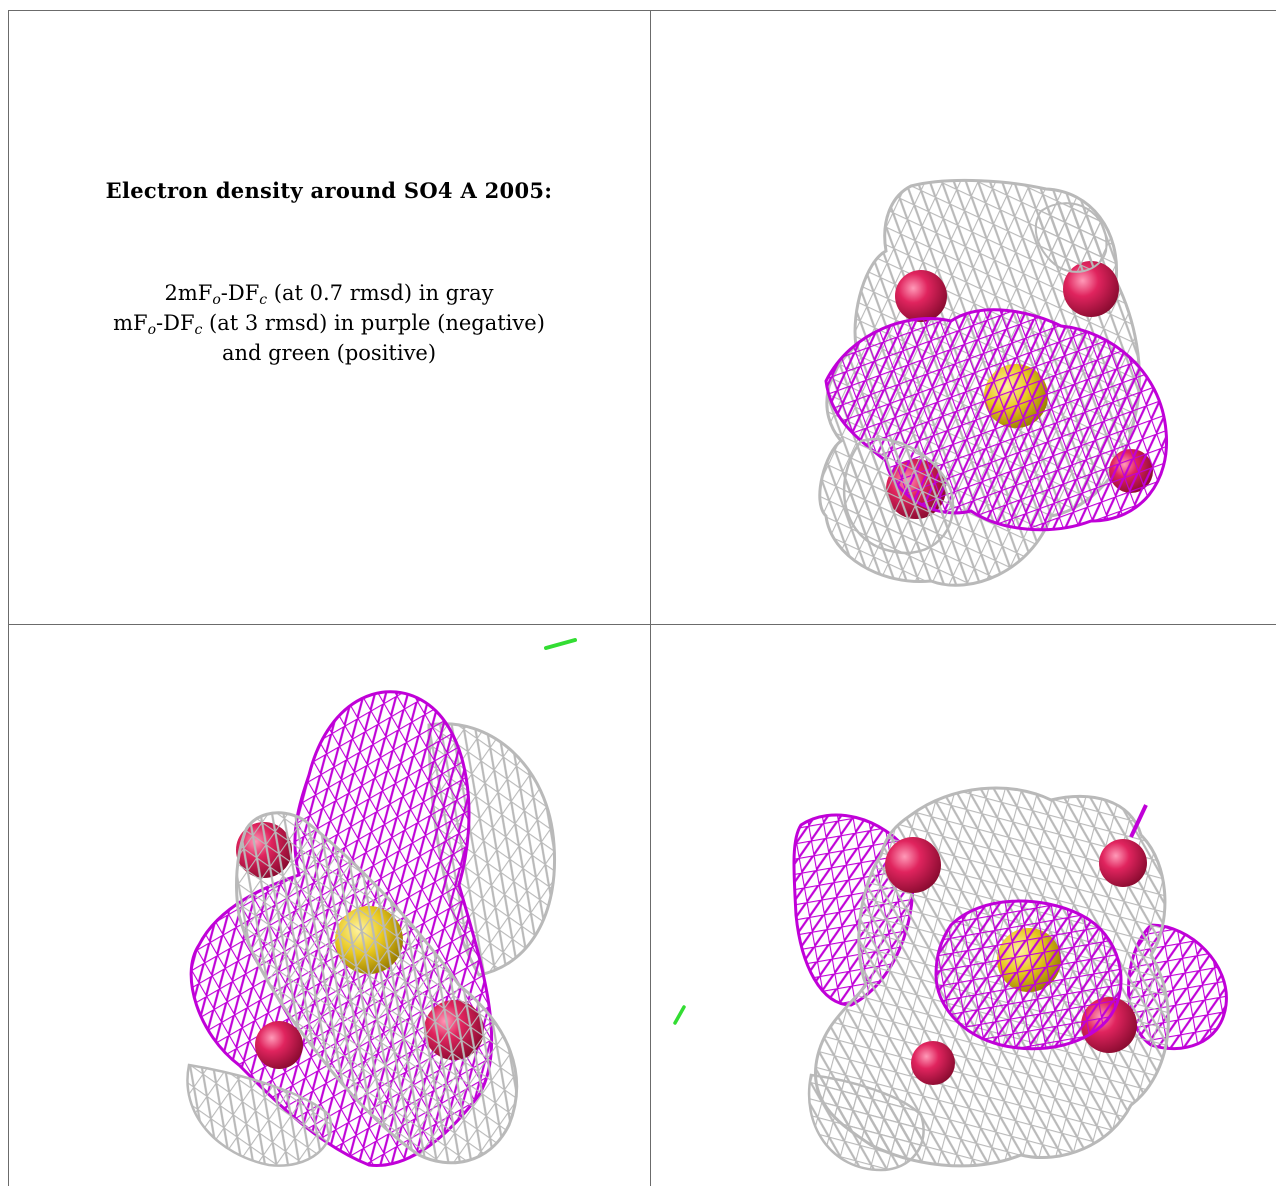 Image resolution: width=1276 pixels, height=1186 pixels. I want to click on caption-line-gray: 2mFo-DFc (at 0.7 rmsd) in gray, so click(329, 293).